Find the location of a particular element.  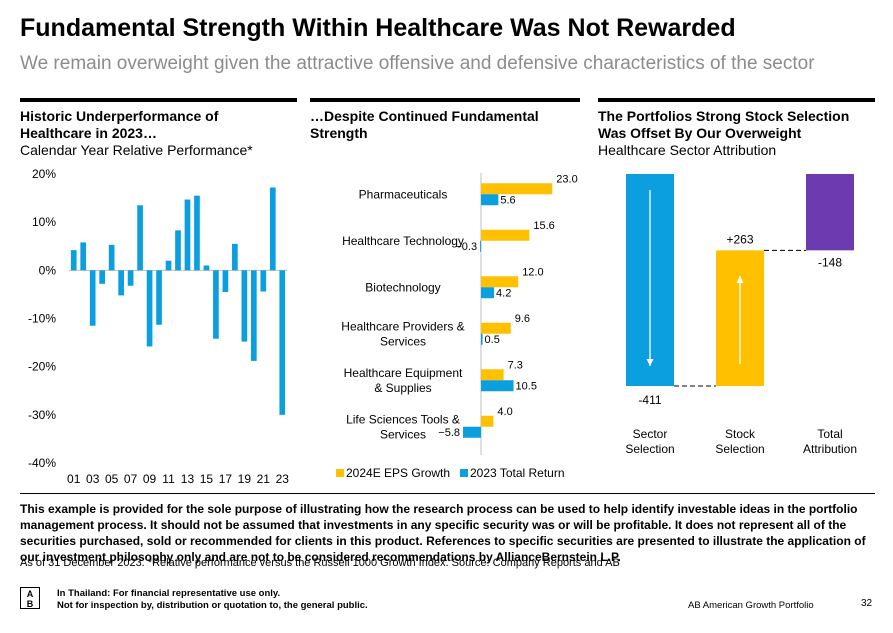

data-label: 5.6 is located at coordinates (507, 200).